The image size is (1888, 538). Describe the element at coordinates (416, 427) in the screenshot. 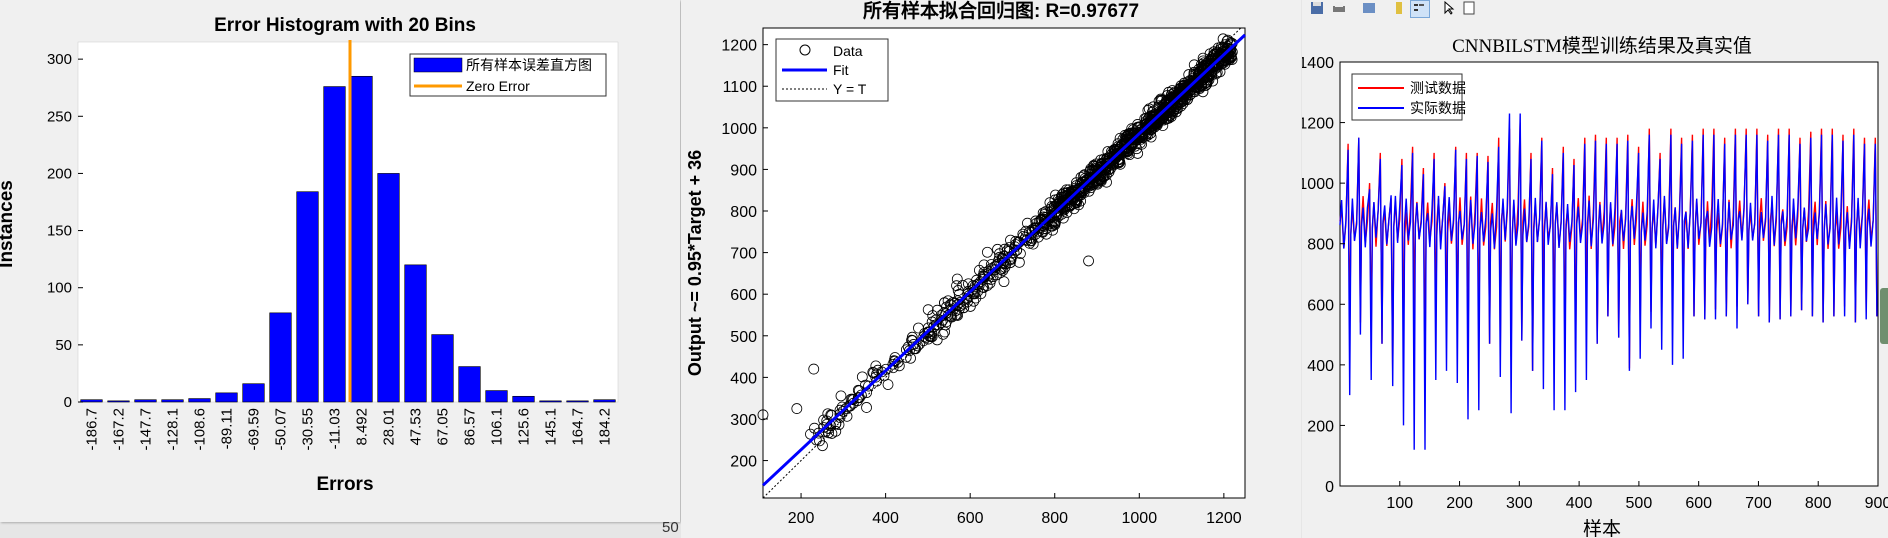

I see `histogram-x-tick: 47.53` at that location.